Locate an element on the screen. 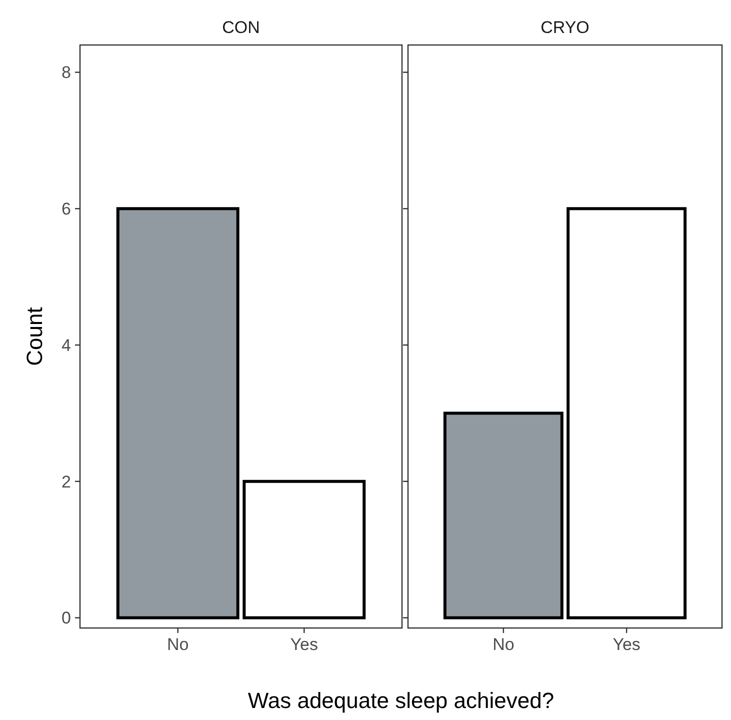 The image size is (731, 720). chart-title: CRYO is located at coordinates (565, 27).